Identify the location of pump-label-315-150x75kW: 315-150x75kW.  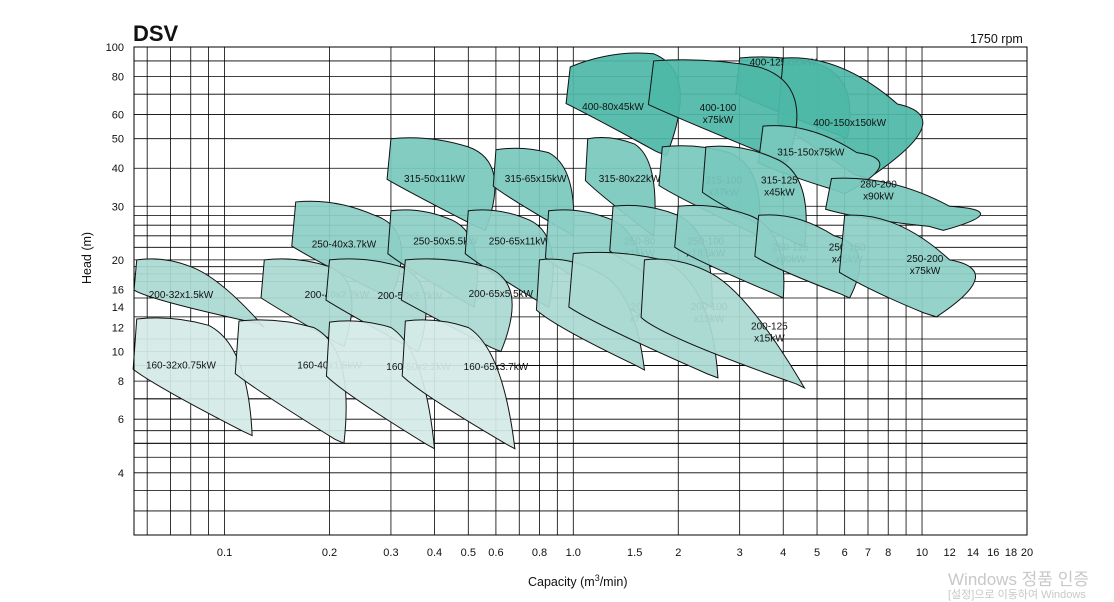
(811, 153).